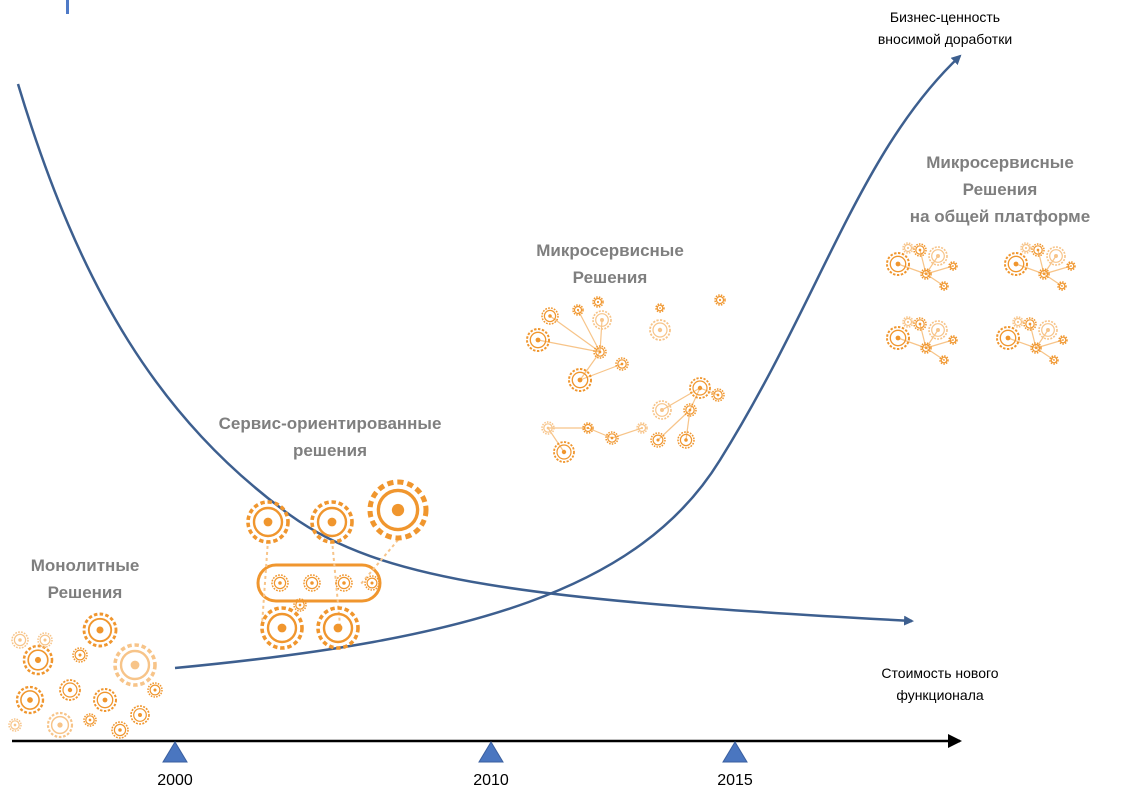 This screenshot has height=796, width=1124. Describe the element at coordinates (735, 752) in the screenshot. I see `year-marker-2015` at that location.